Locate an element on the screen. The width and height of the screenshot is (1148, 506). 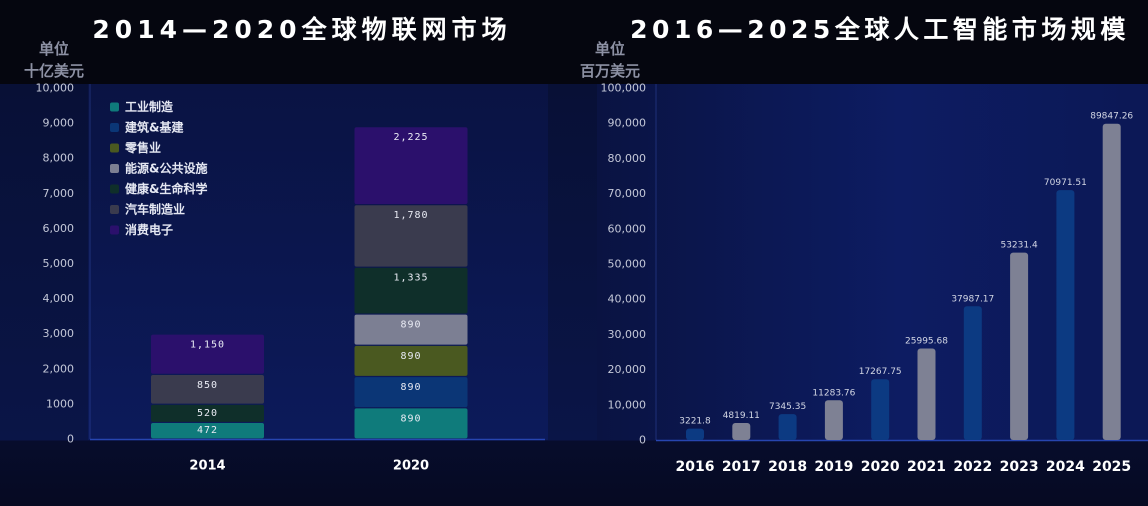
ai-y-tick-label-10000: 10,000 is located at coordinates (627, 404).